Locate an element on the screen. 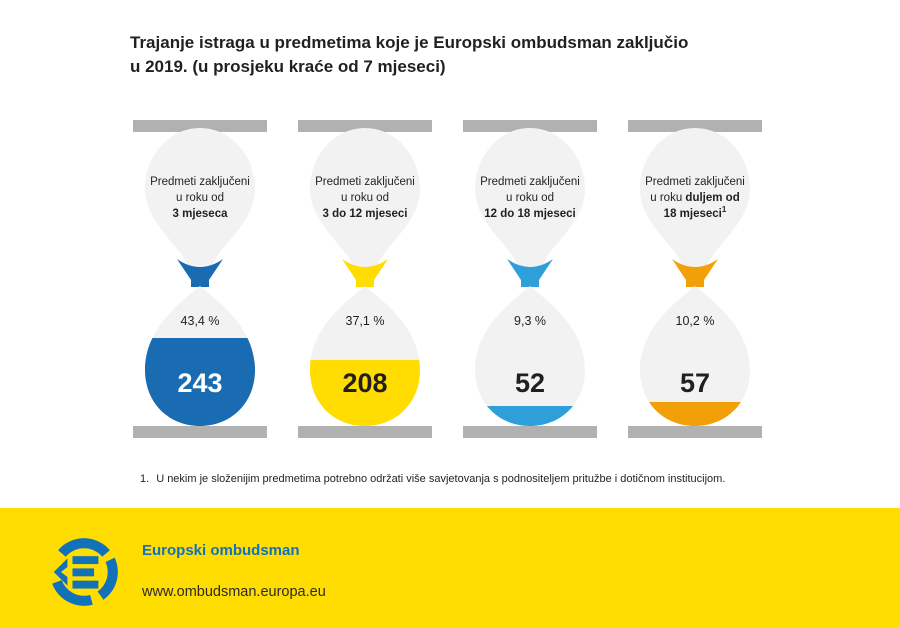 The height and width of the screenshot is (628, 900). logo-e-bar-bottom is located at coordinates (85, 584).